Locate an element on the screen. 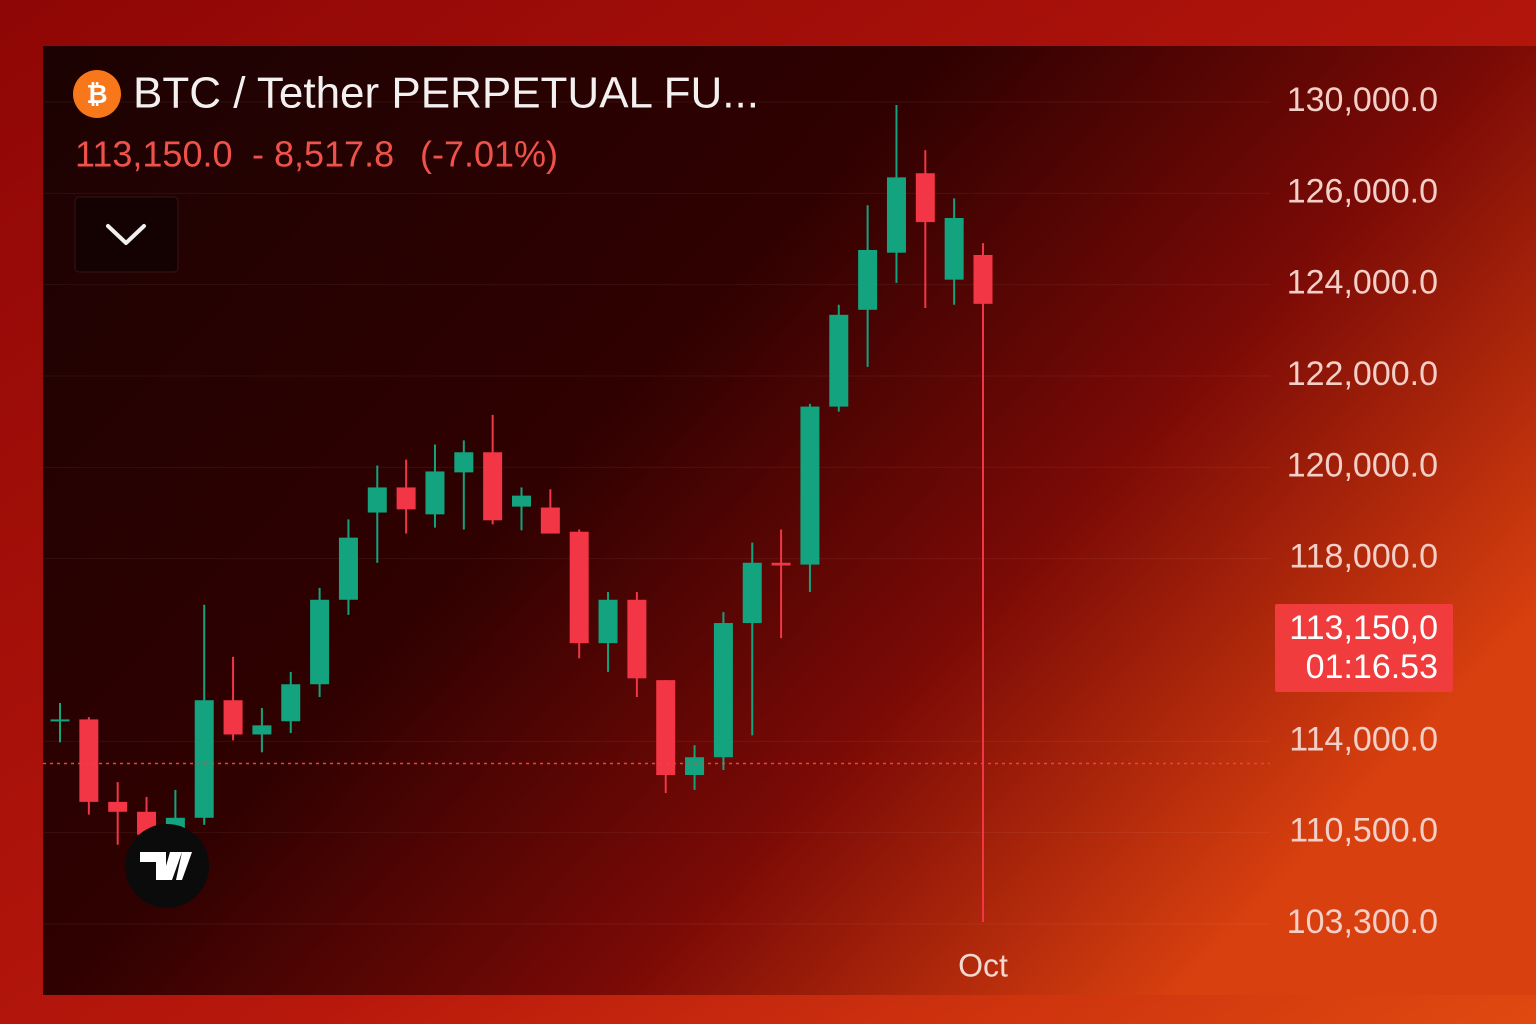 This screenshot has width=1536, height=1024. coin-icon is located at coordinates (97, 94).